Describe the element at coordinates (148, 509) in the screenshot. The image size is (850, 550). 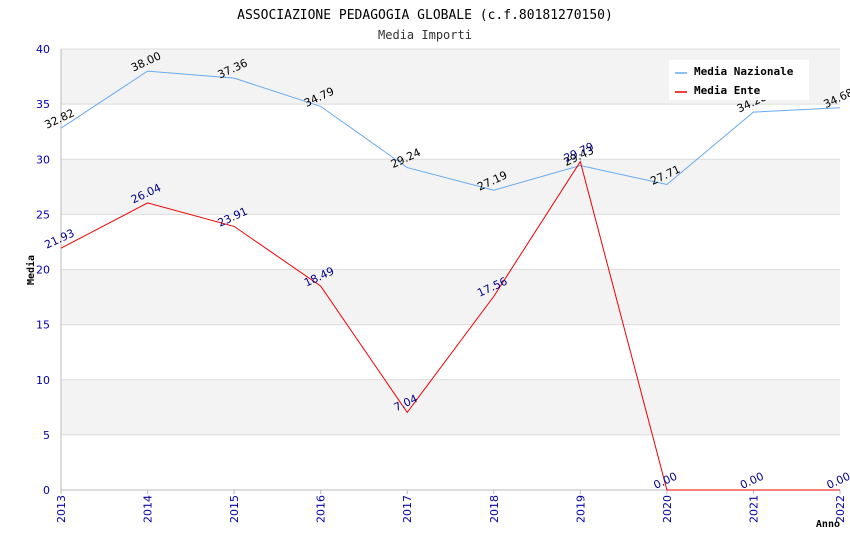
I see `x-tick-label: 2014` at that location.